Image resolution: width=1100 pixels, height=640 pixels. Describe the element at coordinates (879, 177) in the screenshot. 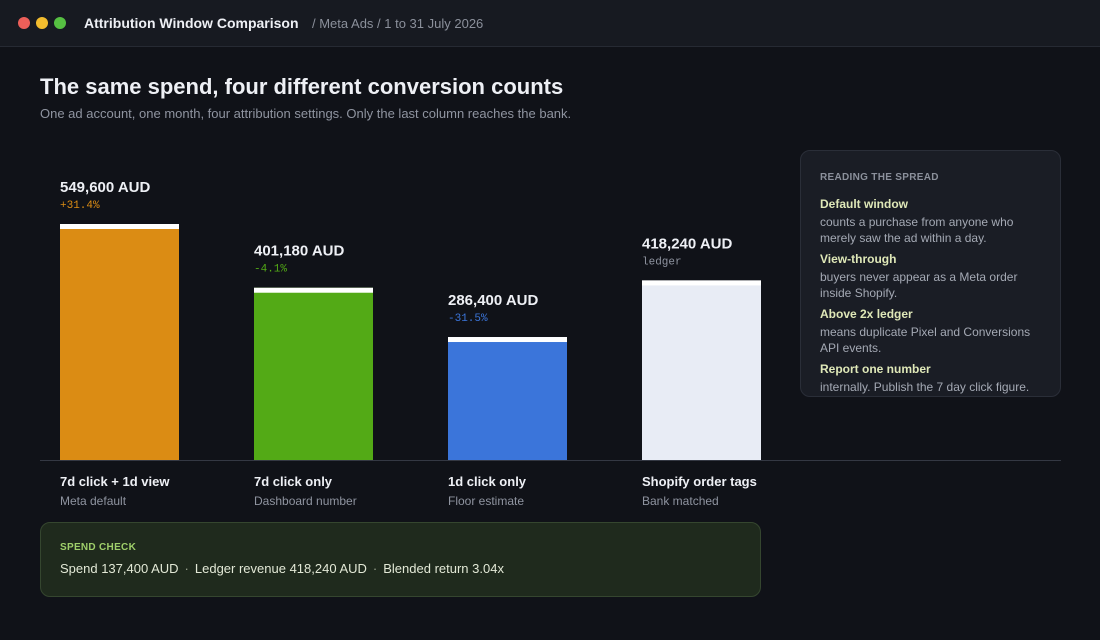

I see `panel-title: READING THE SPREAD` at that location.